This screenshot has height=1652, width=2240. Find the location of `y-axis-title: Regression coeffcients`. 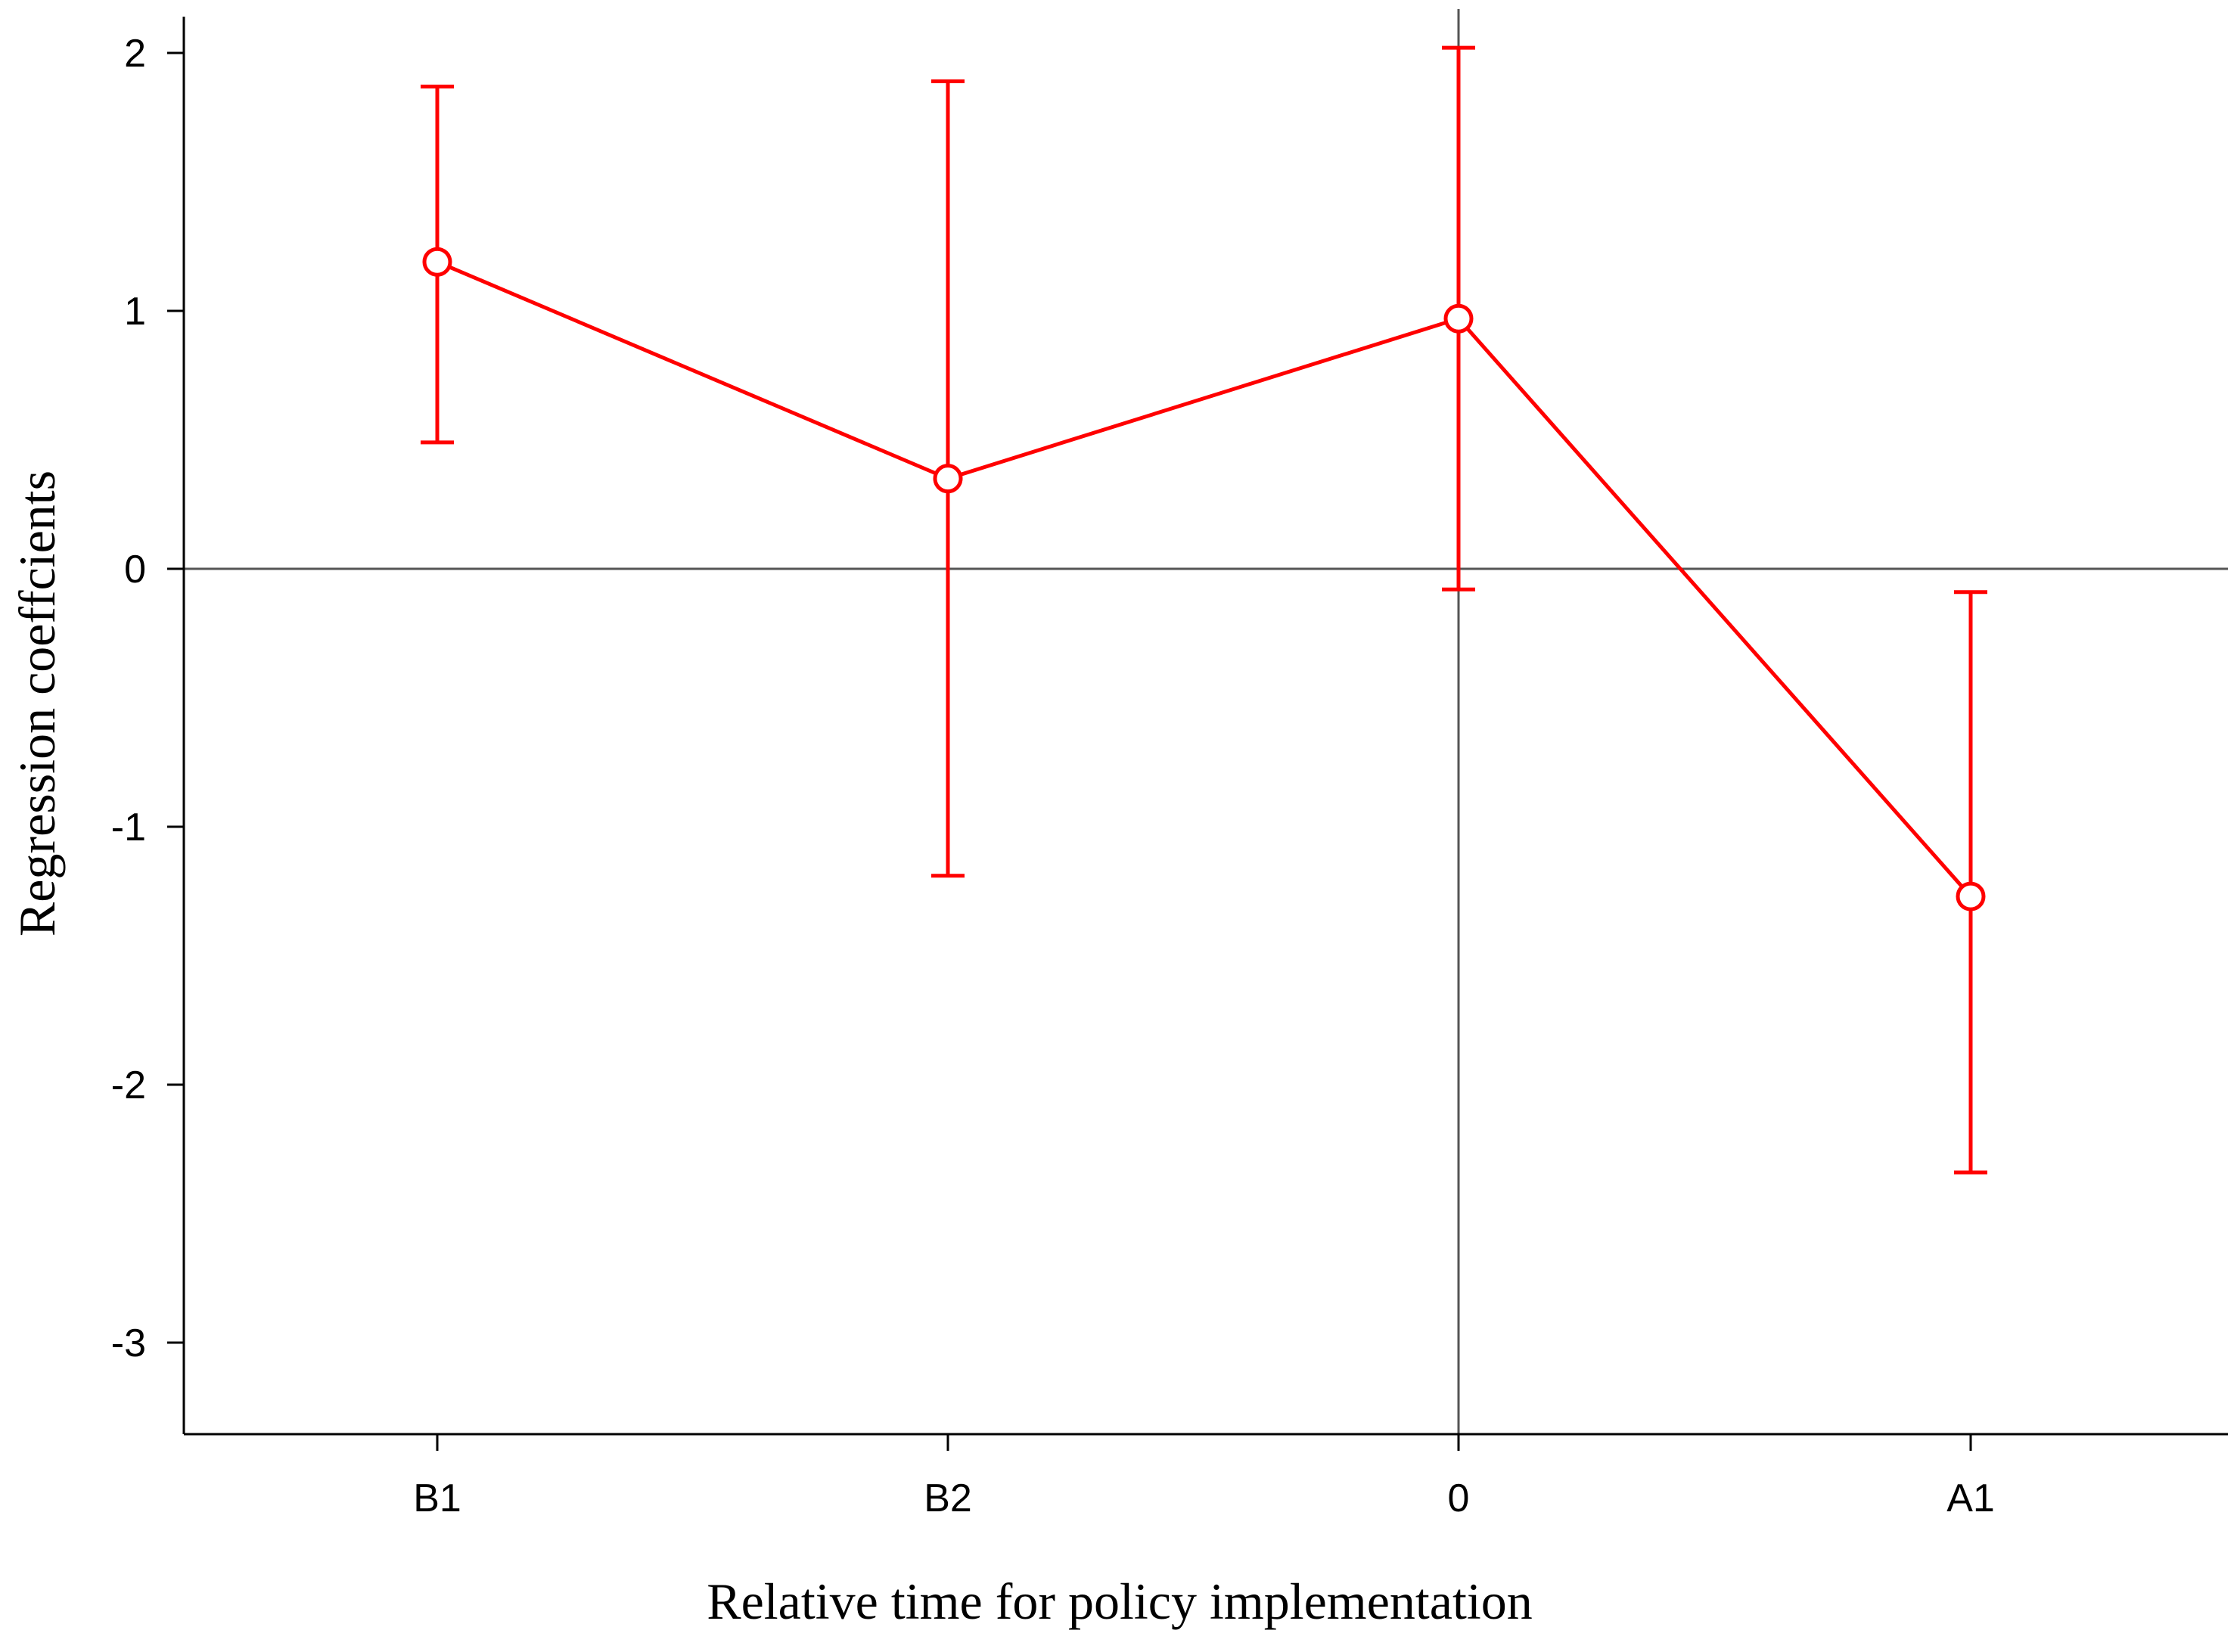

y-axis-title: Regression coeffcients is located at coordinates (37, 703).